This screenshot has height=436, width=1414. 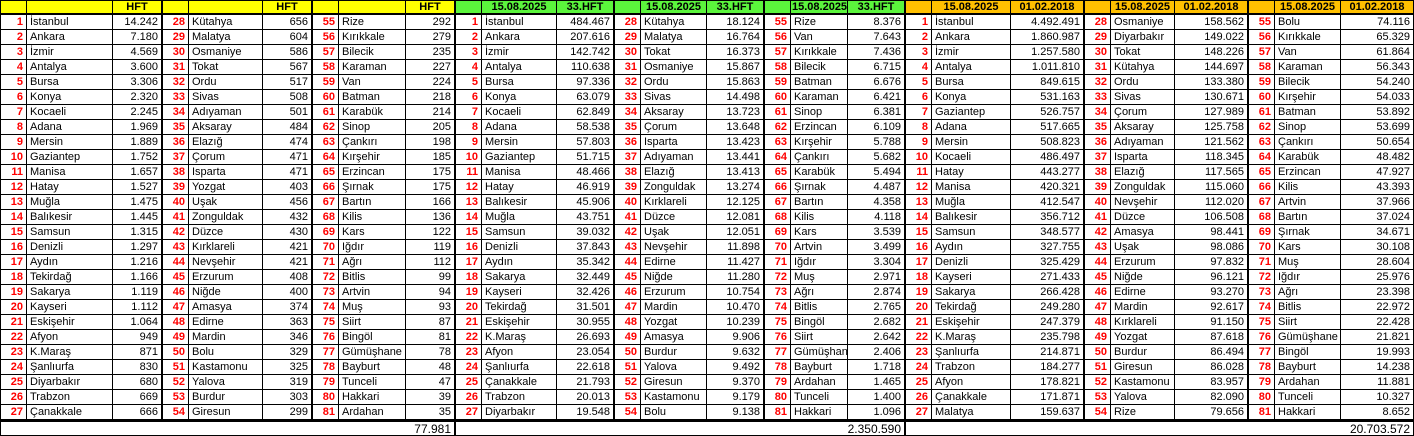 I want to click on cell-value: 325.429, so click(x=1047, y=262).